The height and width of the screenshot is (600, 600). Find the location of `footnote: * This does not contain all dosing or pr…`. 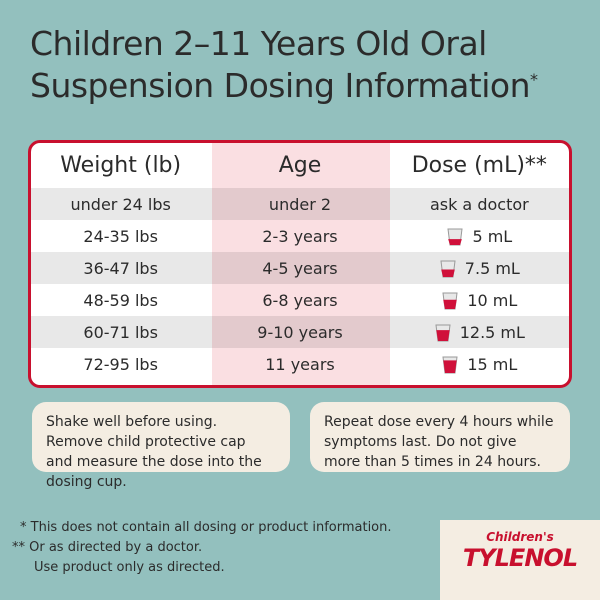

footnote: * This does not contain all dosing or pr… is located at coordinates (206, 527).